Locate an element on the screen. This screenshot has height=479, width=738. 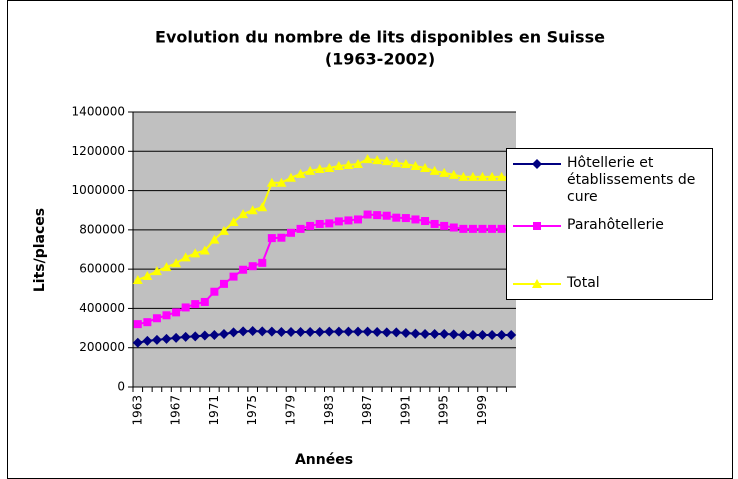
y-tick-label: 1400000 is located at coordinates (98, 112).